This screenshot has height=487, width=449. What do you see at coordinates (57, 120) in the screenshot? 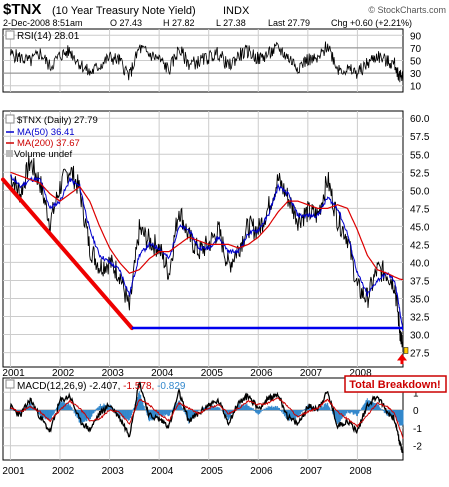
I see `legend-price: $TNX (Daily) 27.79` at bounding box center [57, 120].